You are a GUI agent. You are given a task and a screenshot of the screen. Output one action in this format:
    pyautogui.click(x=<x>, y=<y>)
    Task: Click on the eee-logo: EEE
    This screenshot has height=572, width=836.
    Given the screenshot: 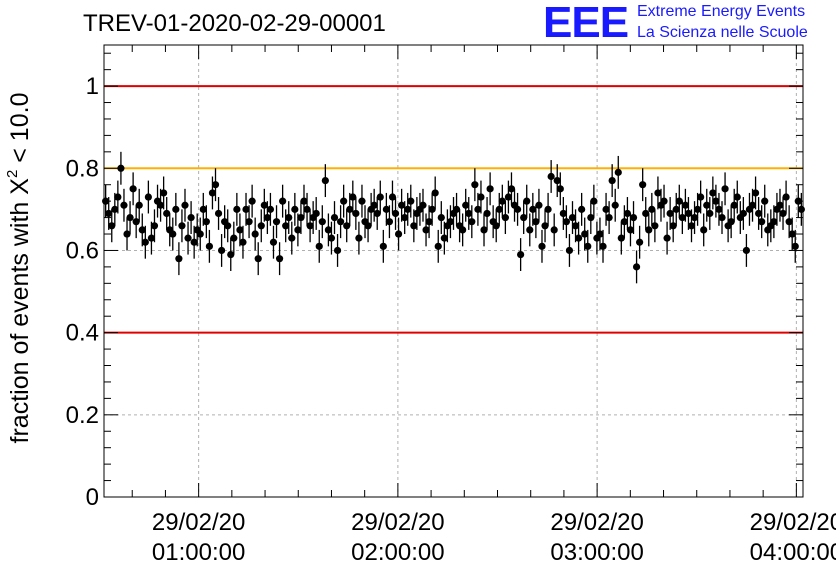 What is the action you would take?
    pyautogui.click(x=586, y=23)
    